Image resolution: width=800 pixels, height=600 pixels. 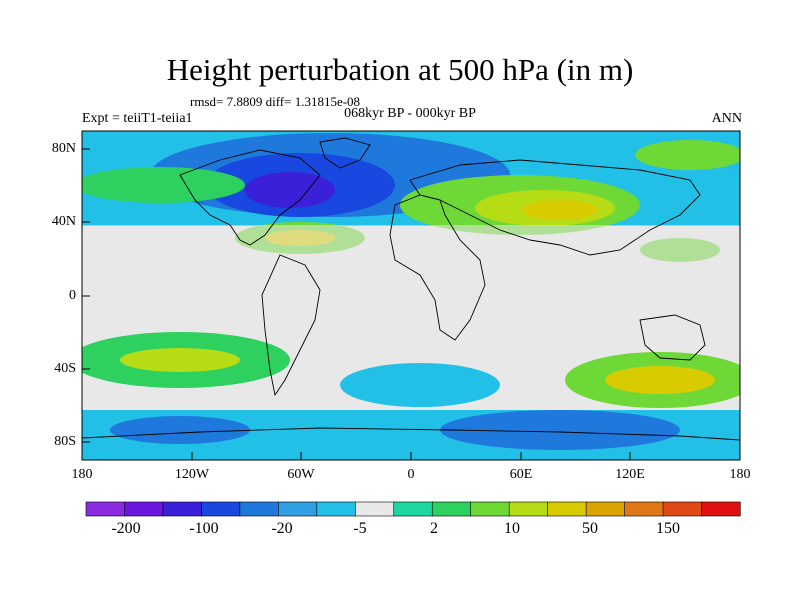 I want to click on colorbar-label: 50, so click(x=590, y=528).